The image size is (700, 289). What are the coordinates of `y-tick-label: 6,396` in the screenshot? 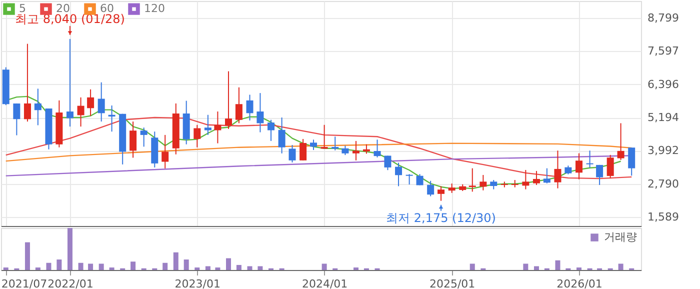 It's located at (663, 84).